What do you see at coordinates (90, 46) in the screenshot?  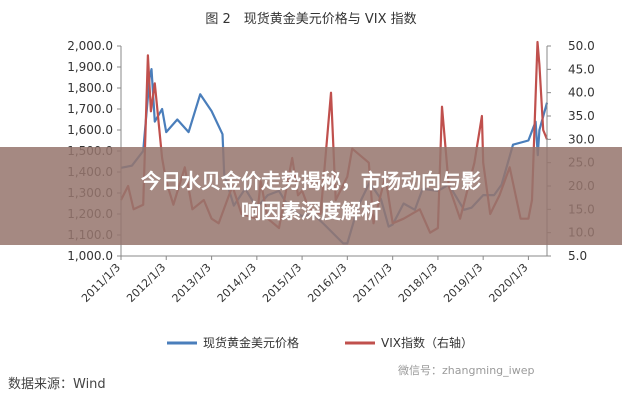 I see `y-left-tick-label: 2,000.0` at bounding box center [90, 46].